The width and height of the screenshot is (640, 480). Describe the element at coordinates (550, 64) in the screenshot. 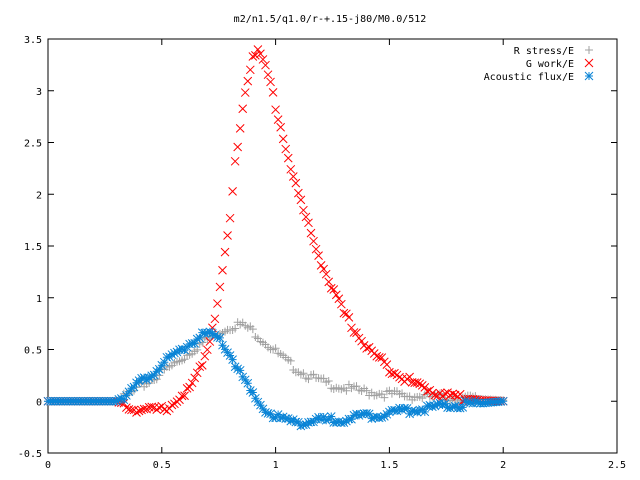

I see `legend-entry-label: G work/E` at that location.